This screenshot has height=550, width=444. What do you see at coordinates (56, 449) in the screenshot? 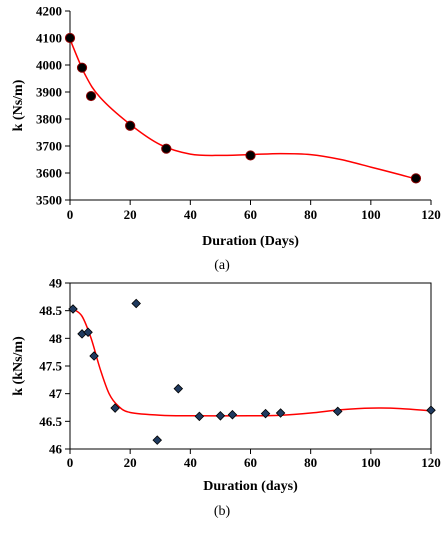
I see `y-tick-label: 46` at bounding box center [56, 449].